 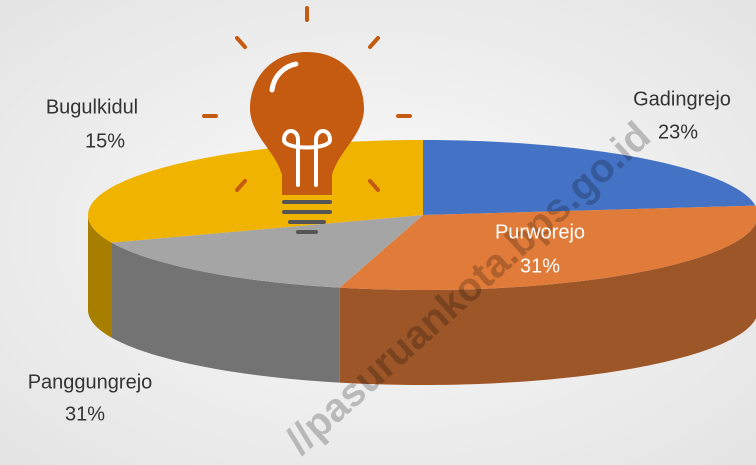 What do you see at coordinates (90, 382) in the screenshot?
I see `slice-label: Panggungrejo` at bounding box center [90, 382].